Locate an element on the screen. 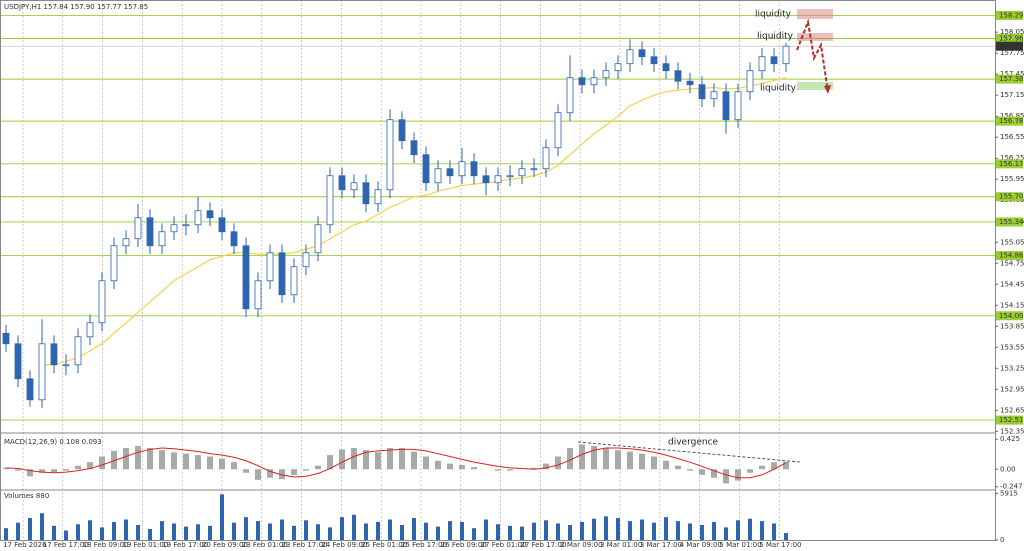  level-label: 156.78 is located at coordinates (1011, 121).